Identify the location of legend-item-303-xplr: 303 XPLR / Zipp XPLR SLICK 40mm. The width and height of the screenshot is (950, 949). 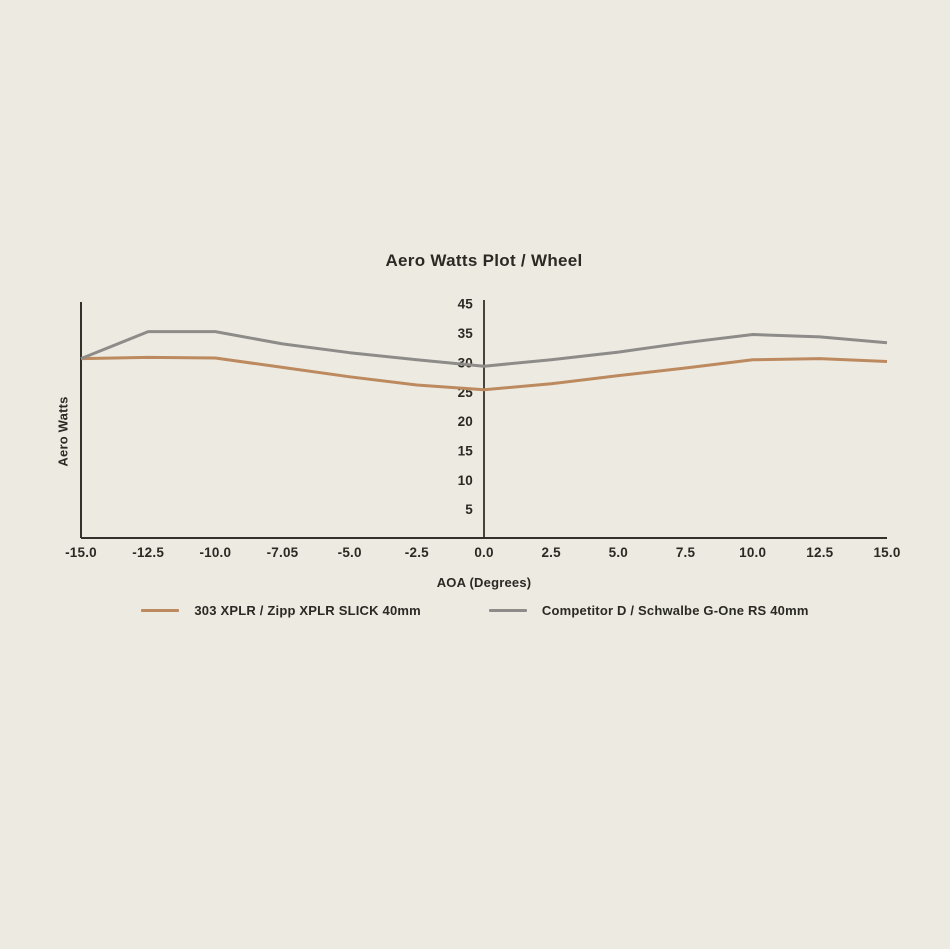
(281, 610).